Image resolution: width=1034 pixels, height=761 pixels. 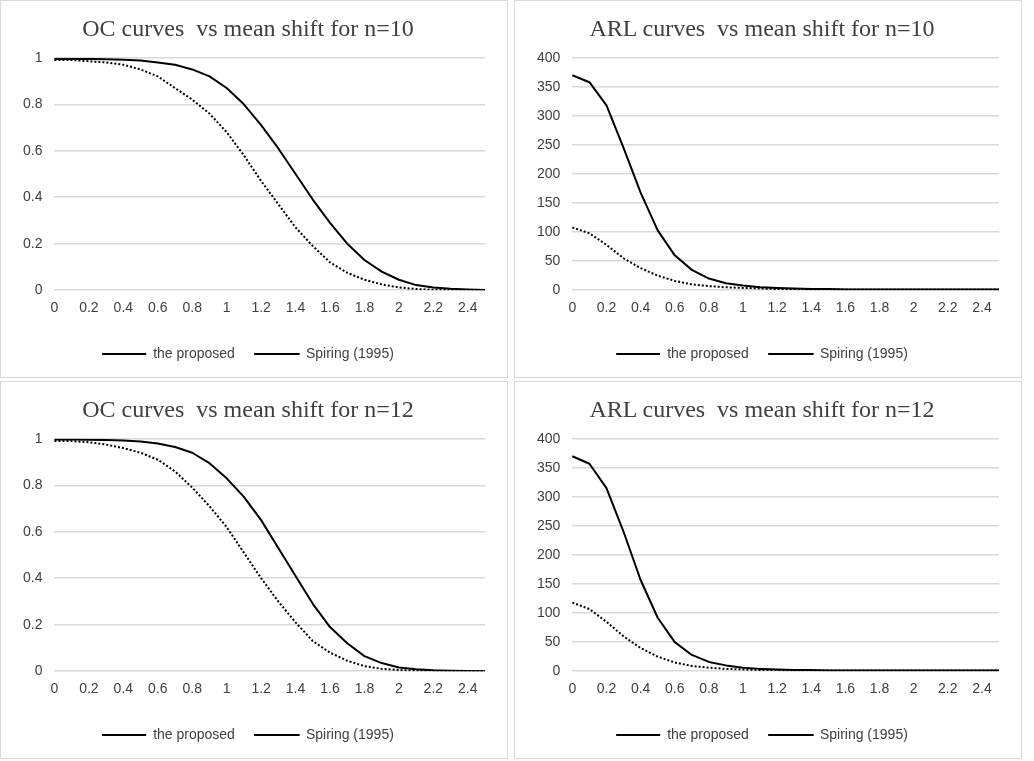 I want to click on chart-title: ARL curves vs mean shift for n=12, so click(x=762, y=408).